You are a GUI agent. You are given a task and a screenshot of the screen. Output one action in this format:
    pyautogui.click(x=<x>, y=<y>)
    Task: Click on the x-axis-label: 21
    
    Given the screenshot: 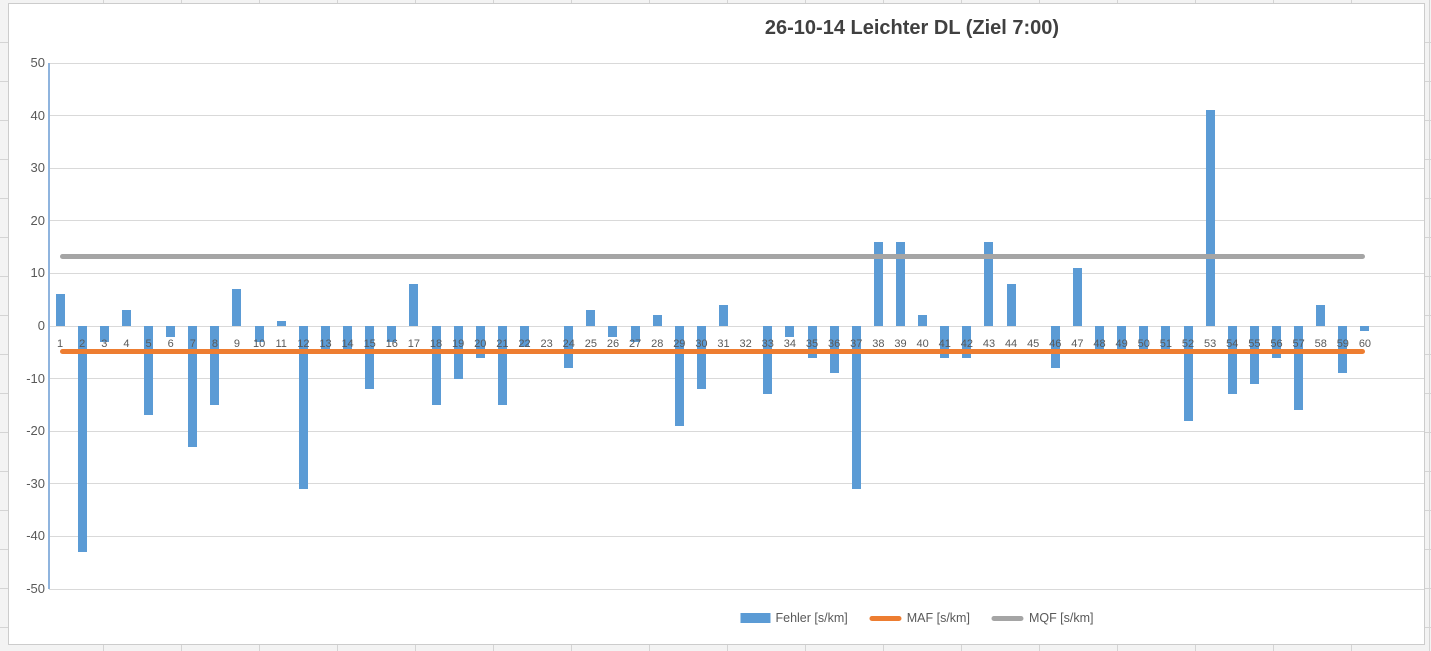 What is the action you would take?
    pyautogui.click(x=502, y=344)
    